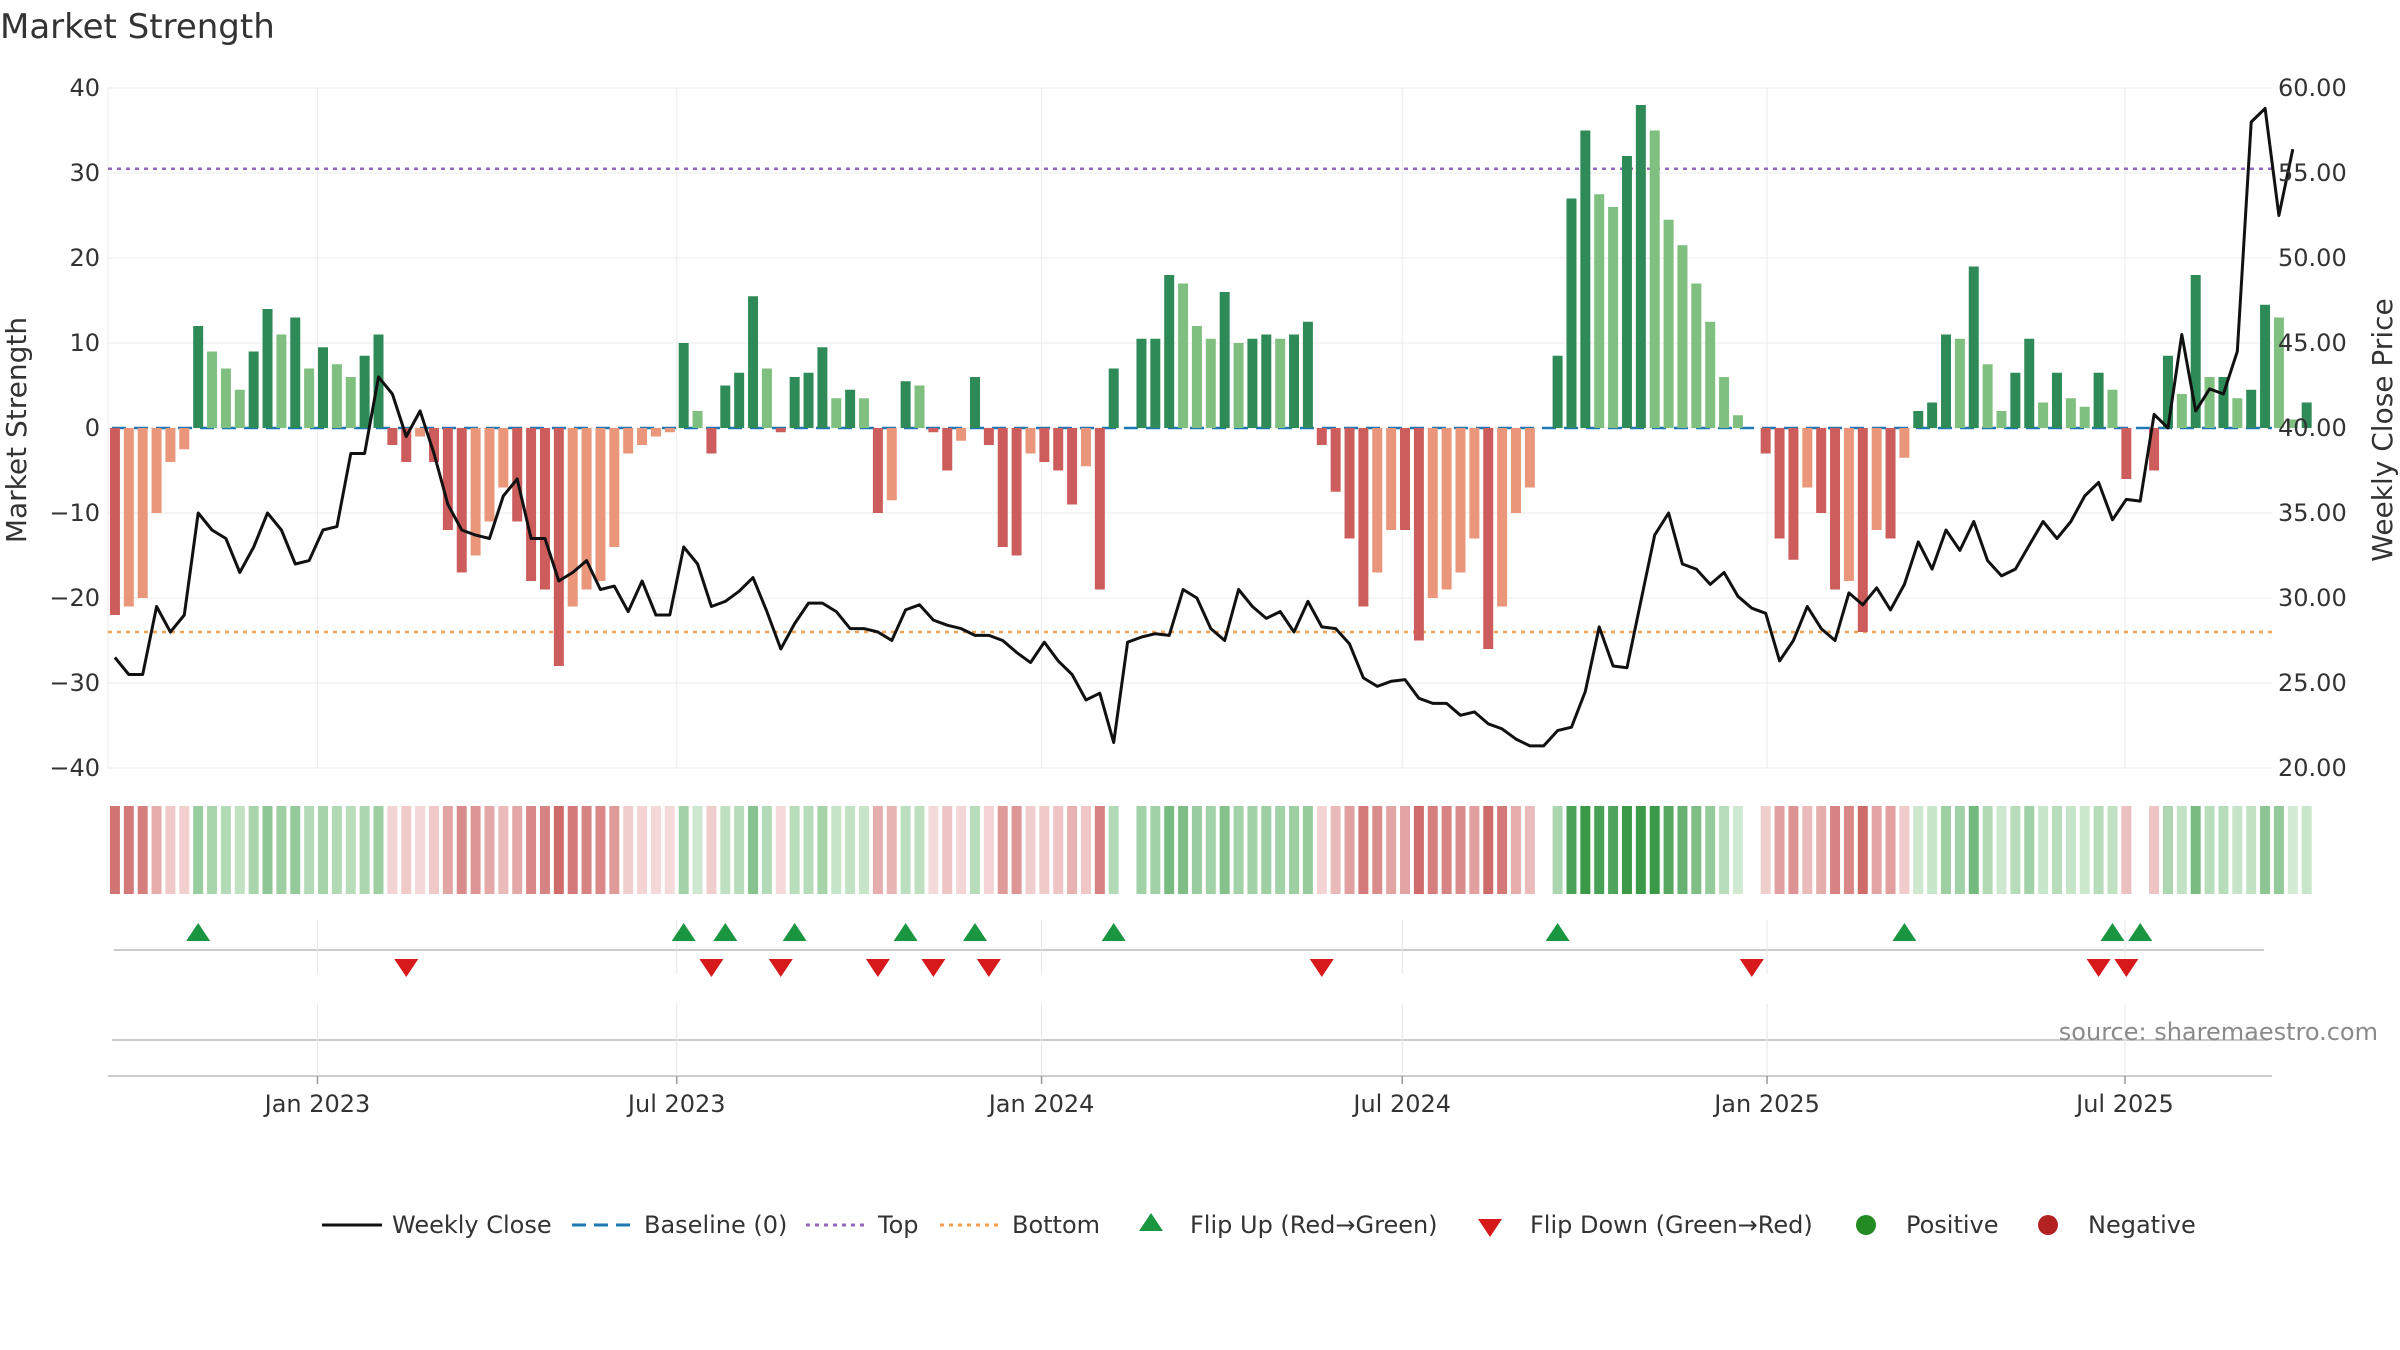 The width and height of the screenshot is (2400, 1350). What do you see at coordinates (2312, 598) in the screenshot?
I see `right-tick-label: 30.00` at bounding box center [2312, 598].